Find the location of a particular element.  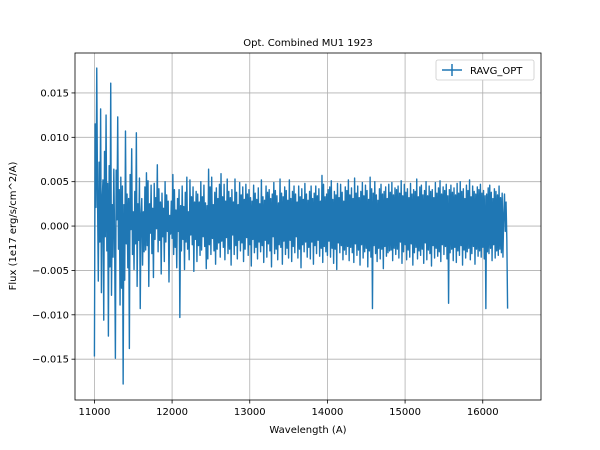

y-axis: −0.015 −0.010 −0.005 0.000 0.005 0.010 0.015 is located at coordinates (53, 227).